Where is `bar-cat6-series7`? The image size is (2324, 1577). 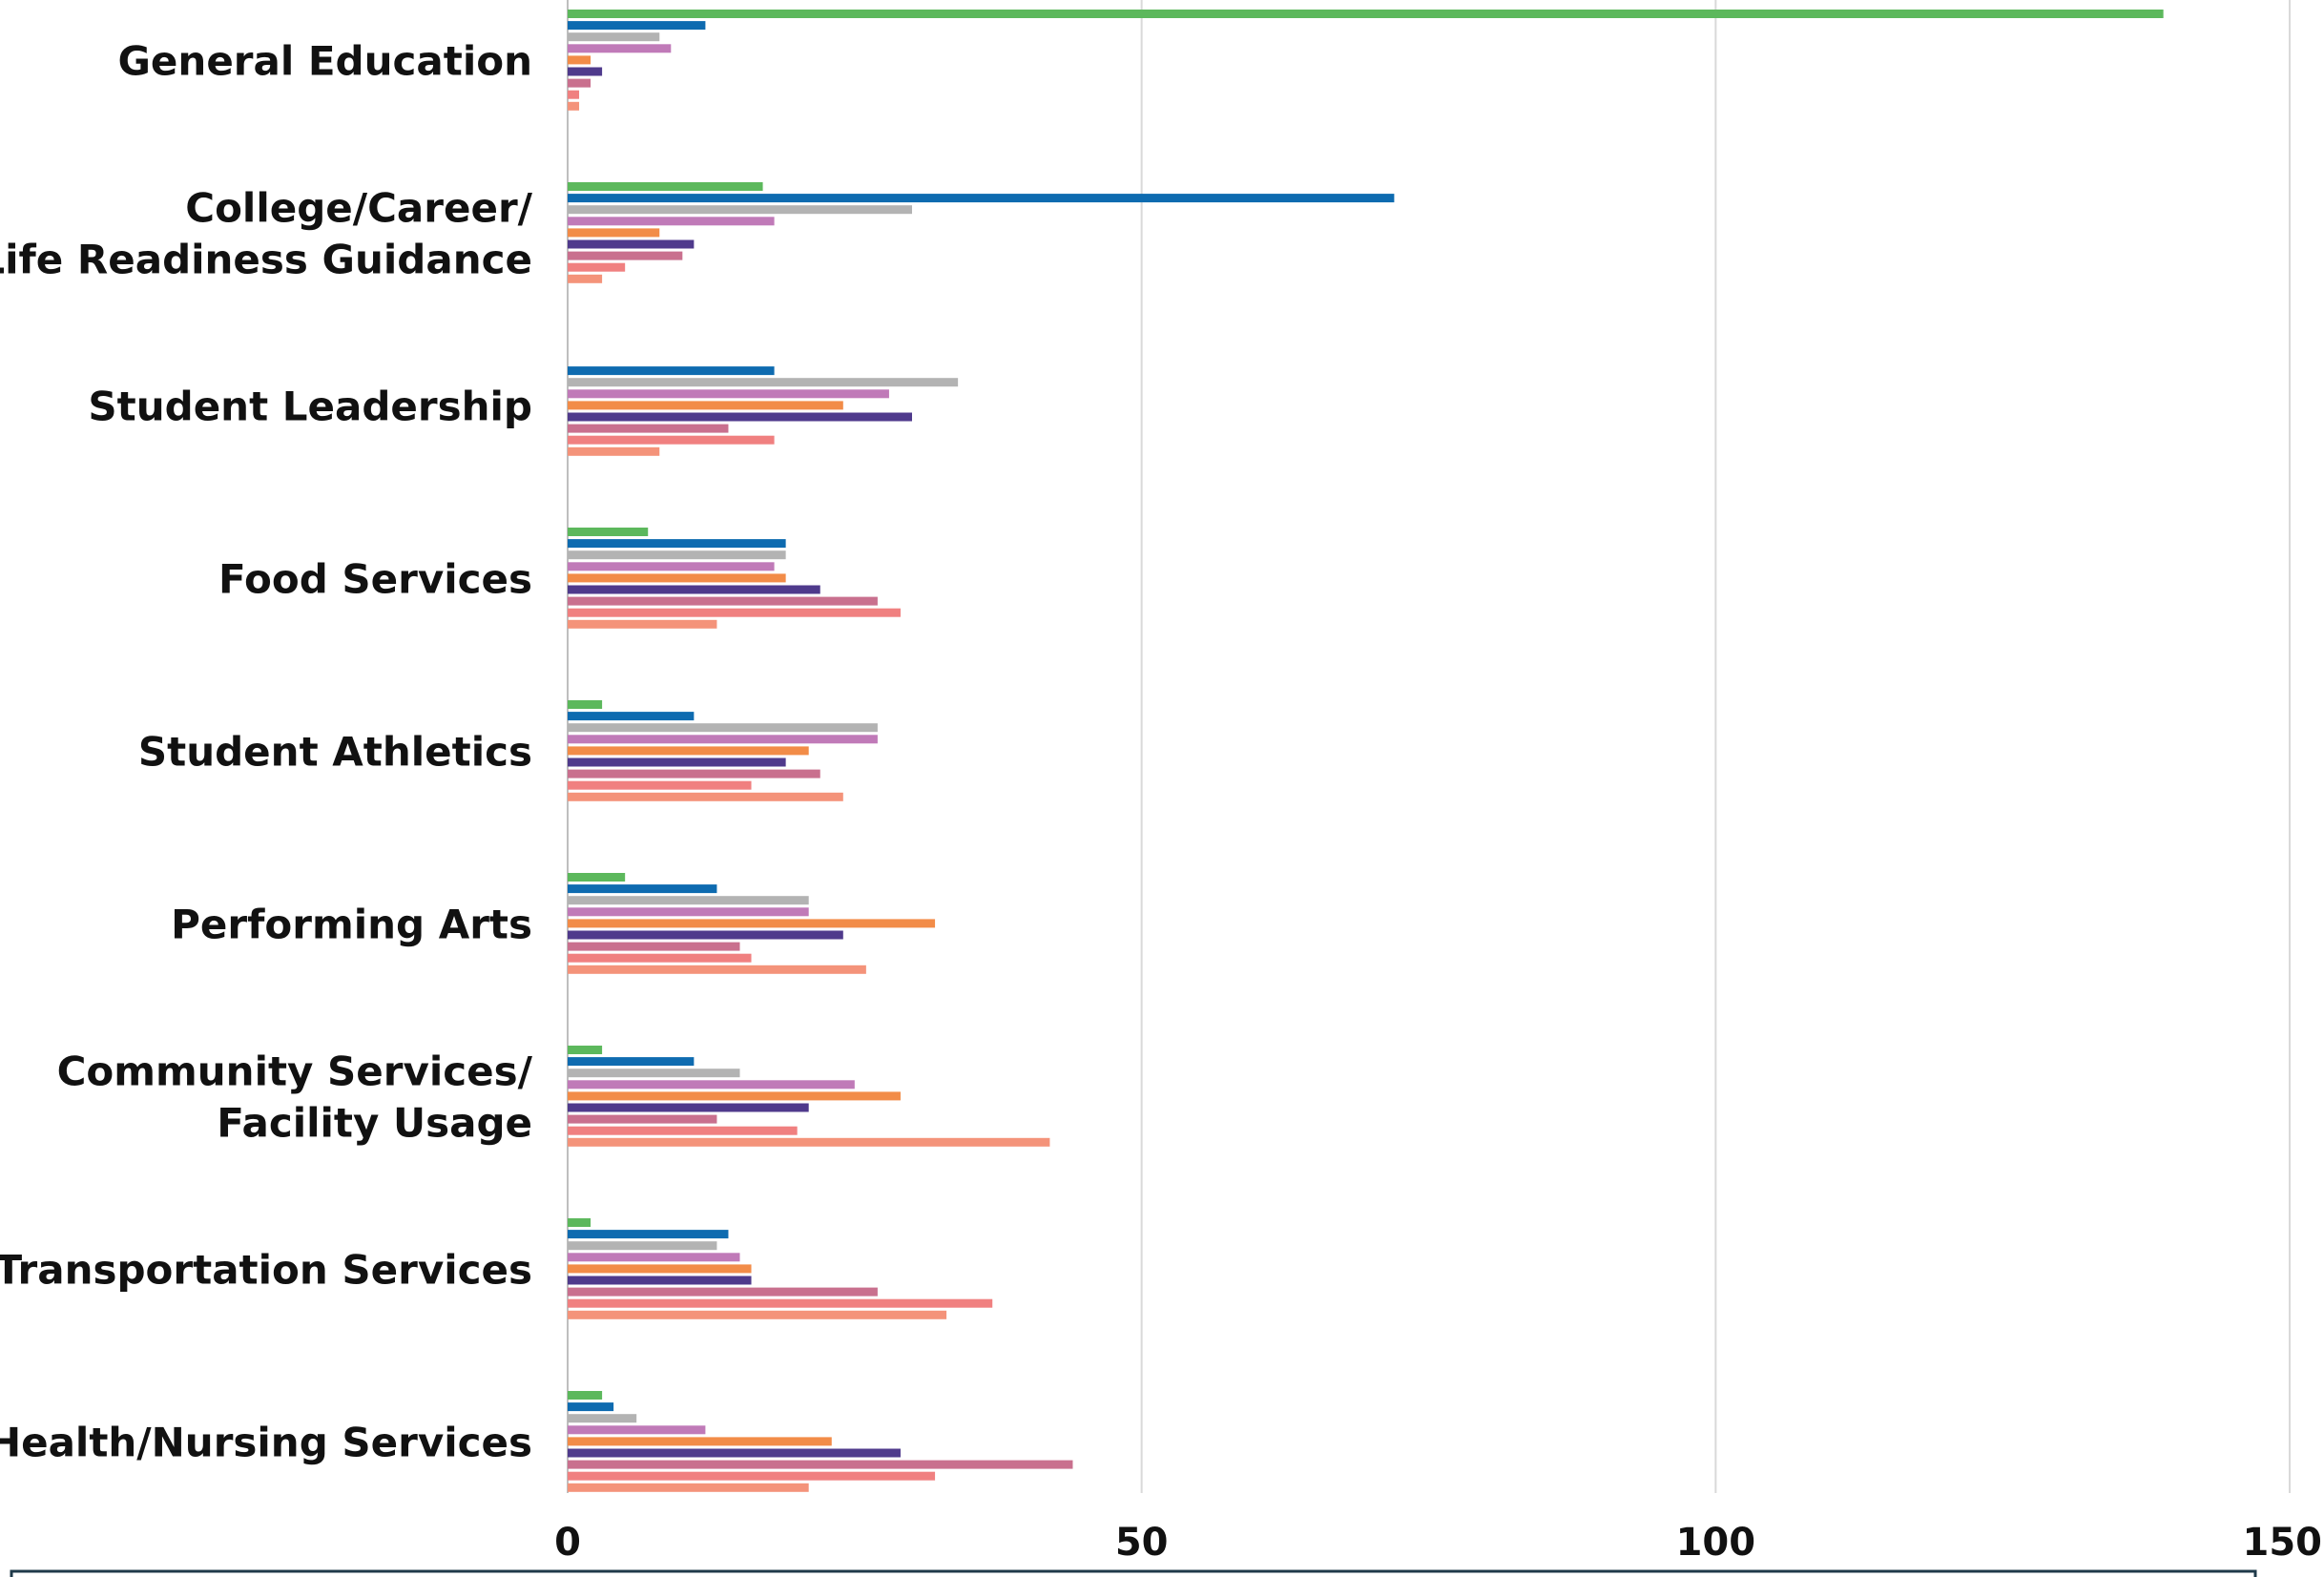
bar-cat6-series7 is located at coordinates (683, 1130).